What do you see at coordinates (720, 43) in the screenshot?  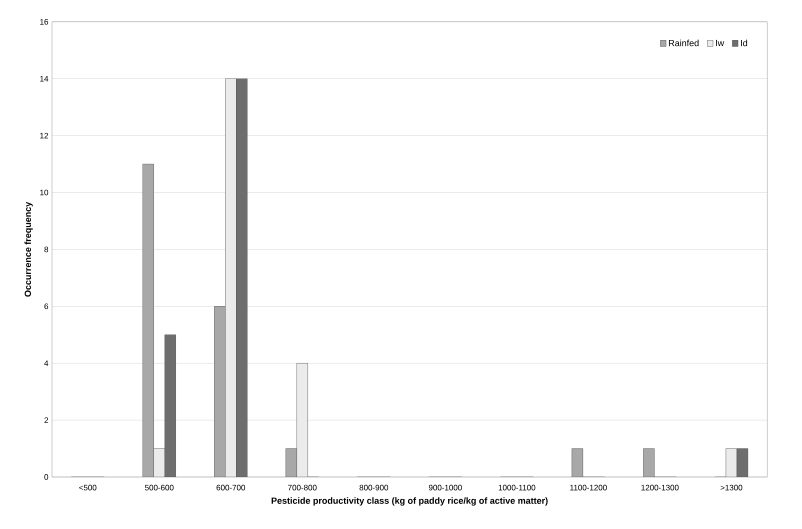 I see `legend-label: Iw` at bounding box center [720, 43].